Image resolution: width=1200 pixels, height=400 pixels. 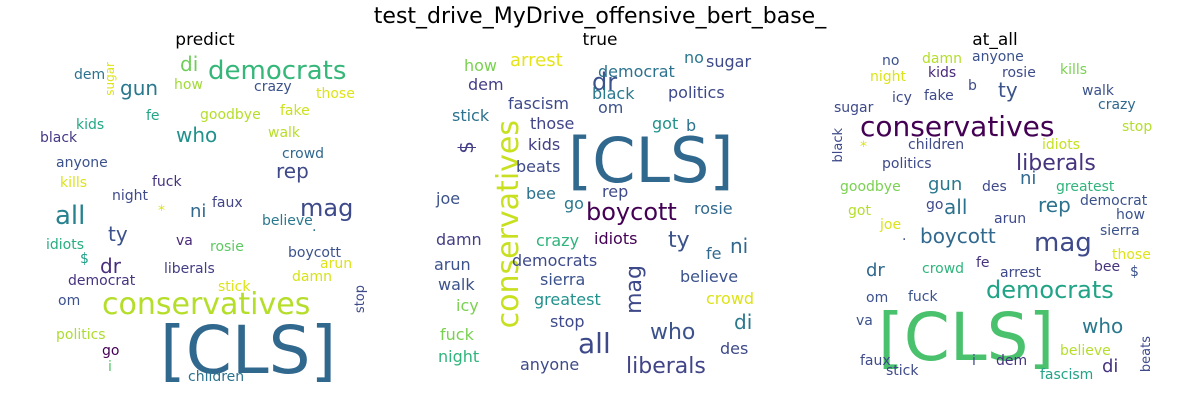 What do you see at coordinates (729, 61) in the screenshot?
I see `cloud-word: sugar` at bounding box center [729, 61].